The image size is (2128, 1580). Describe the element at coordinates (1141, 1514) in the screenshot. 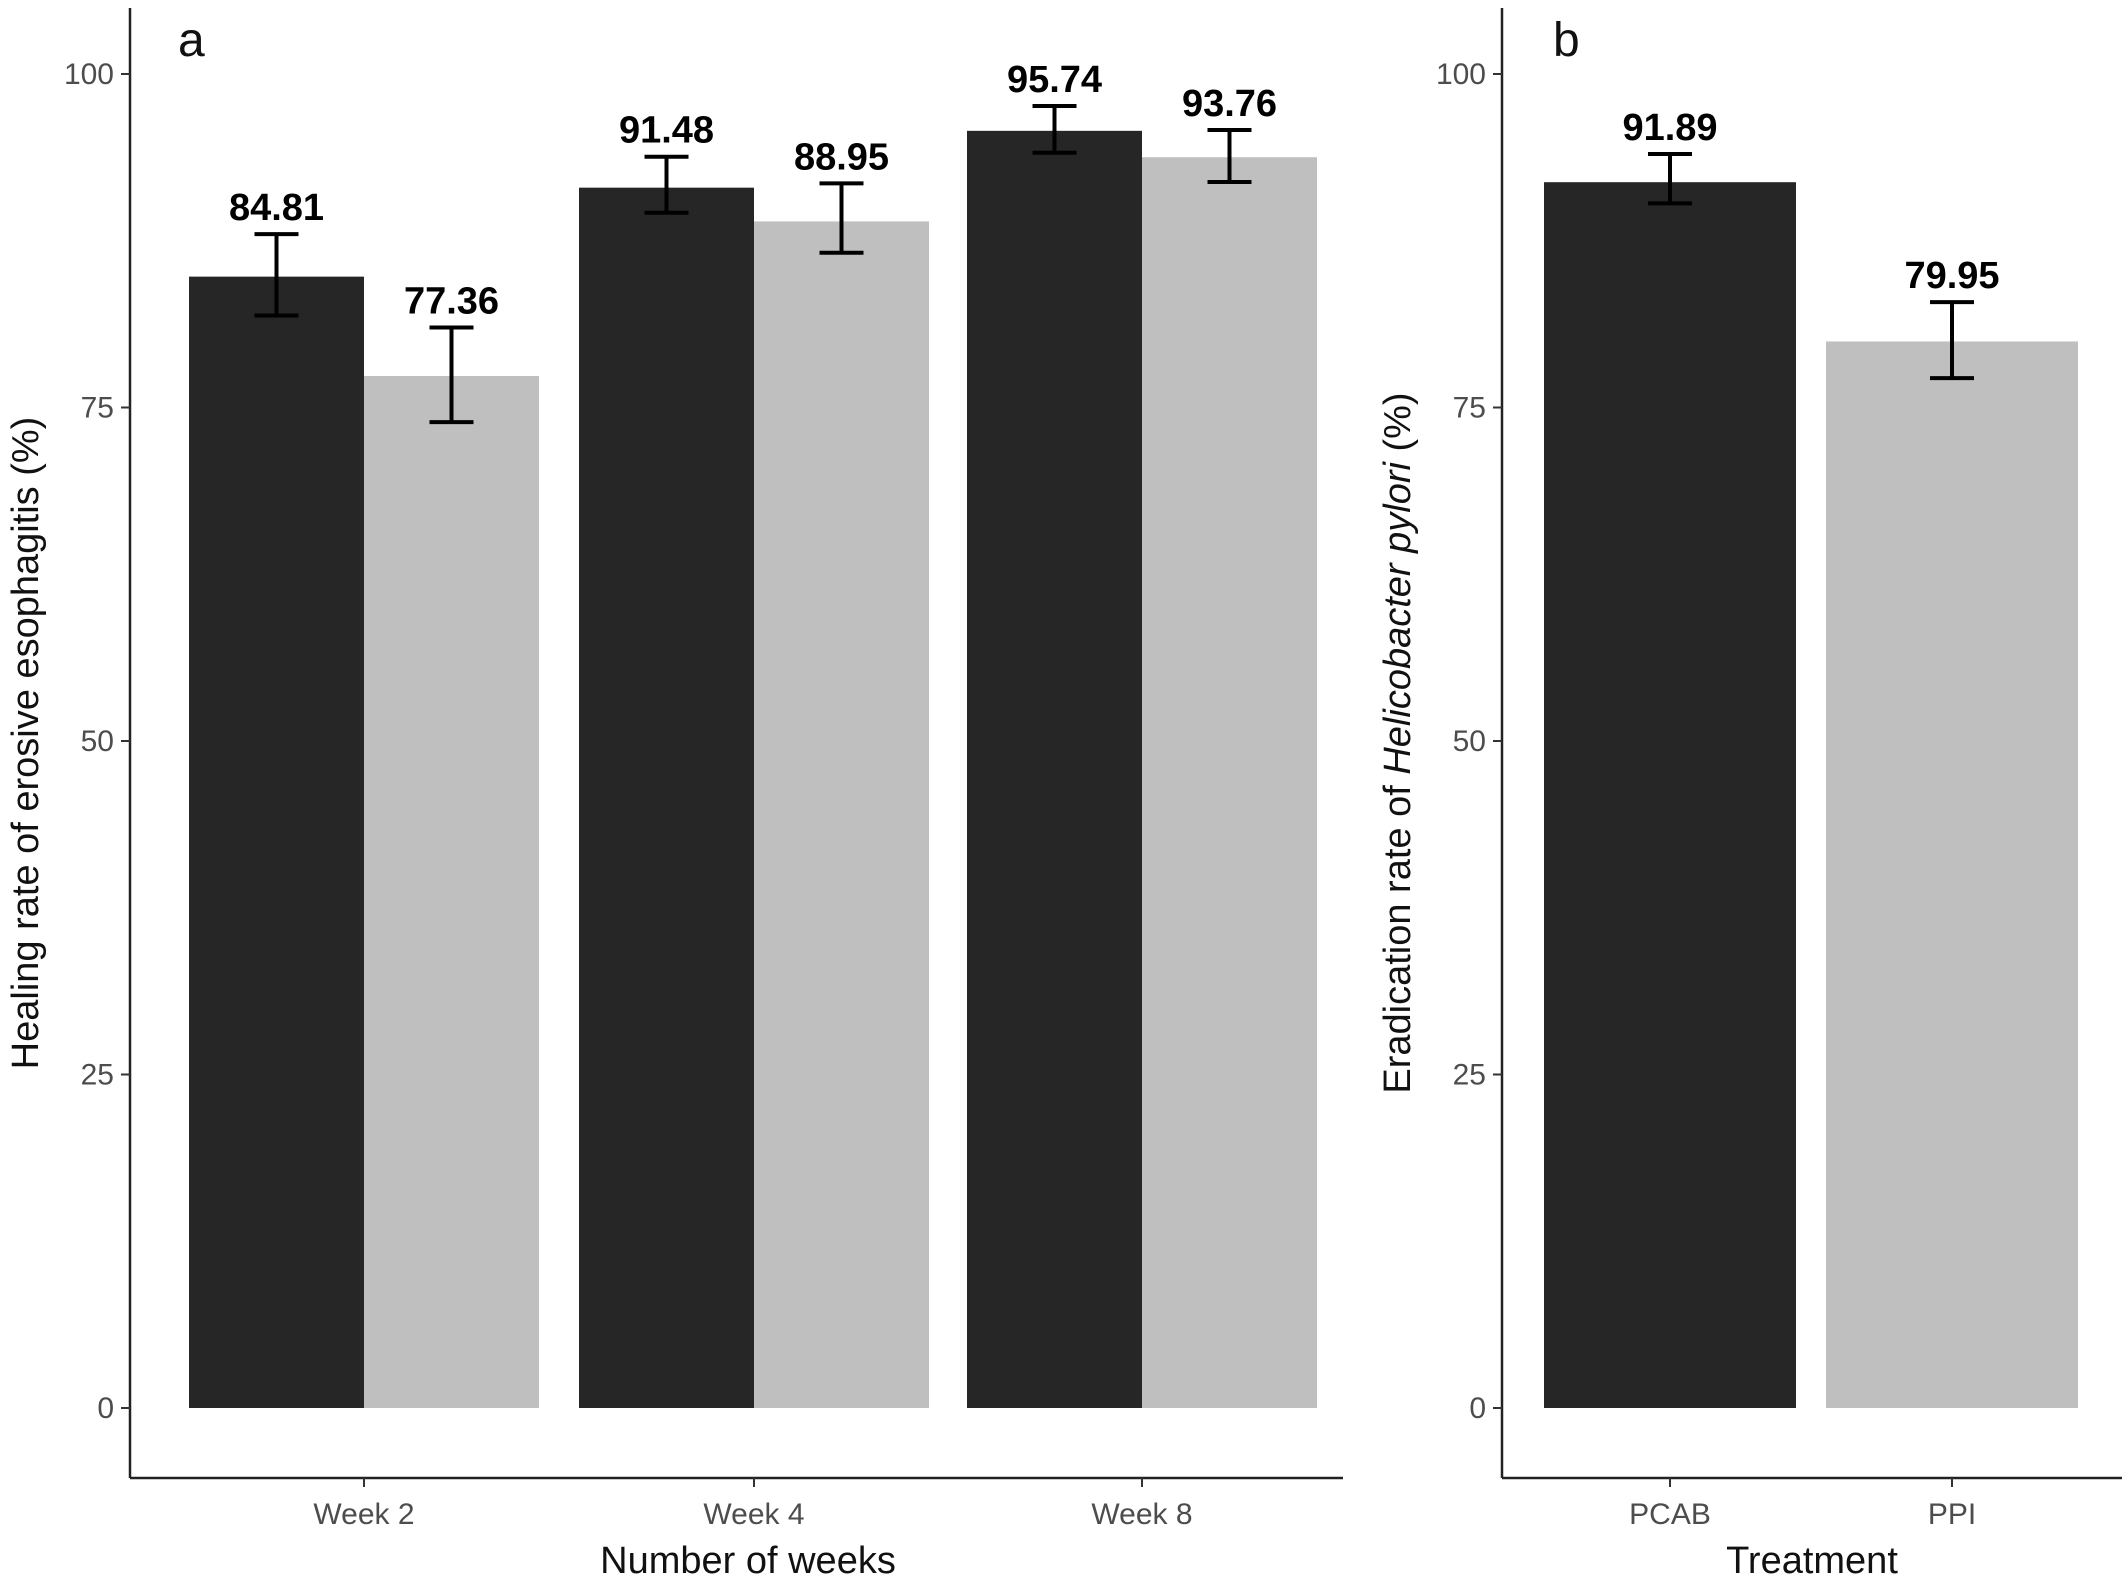

I see `panel-a-x-tick-label: Week 8` at that location.